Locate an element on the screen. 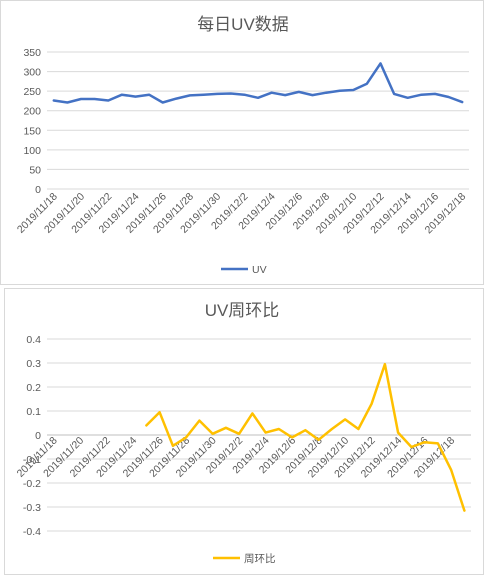 The width and height of the screenshot is (484, 576). y-tick-label: 0.1 is located at coordinates (33, 412).